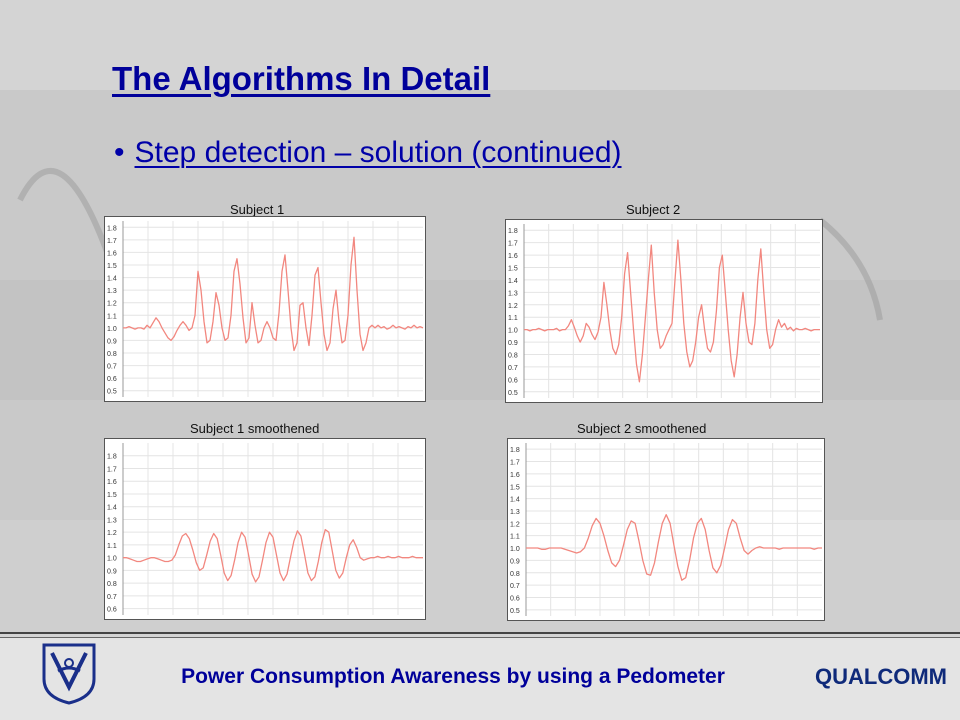  I want to click on chart-title-subject-1-smoothened: Subject 1 smoothened, so click(255, 428).